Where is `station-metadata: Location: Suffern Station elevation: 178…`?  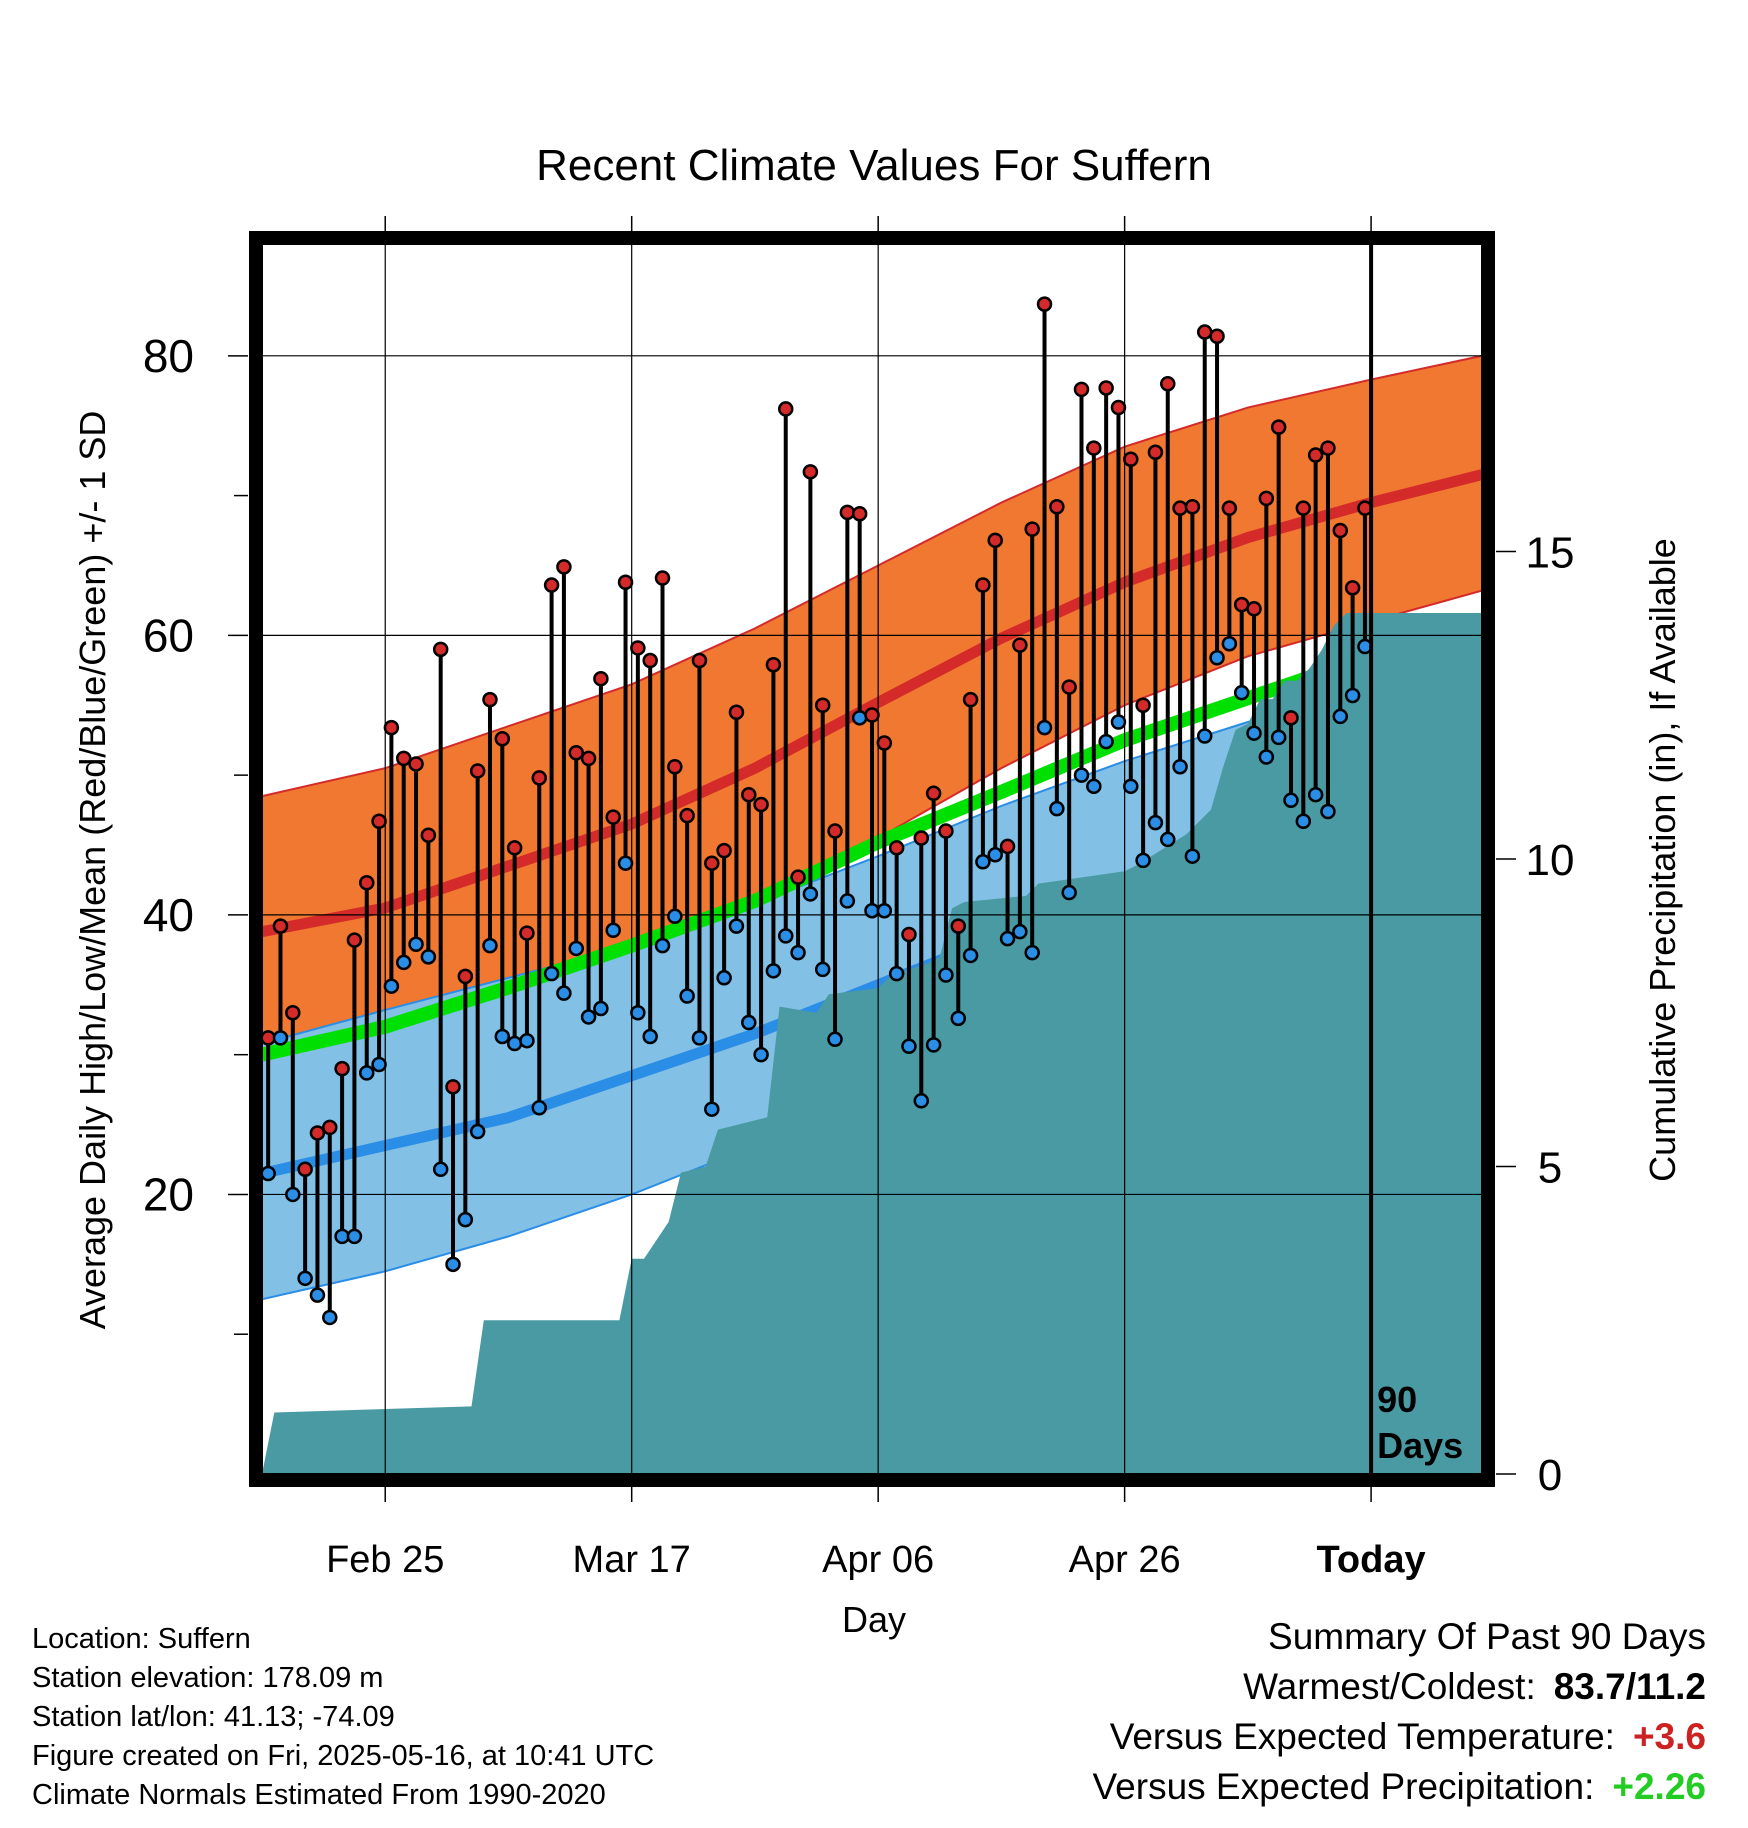 station-metadata: Location: Suffern Station elevation: 178… is located at coordinates (343, 1717).